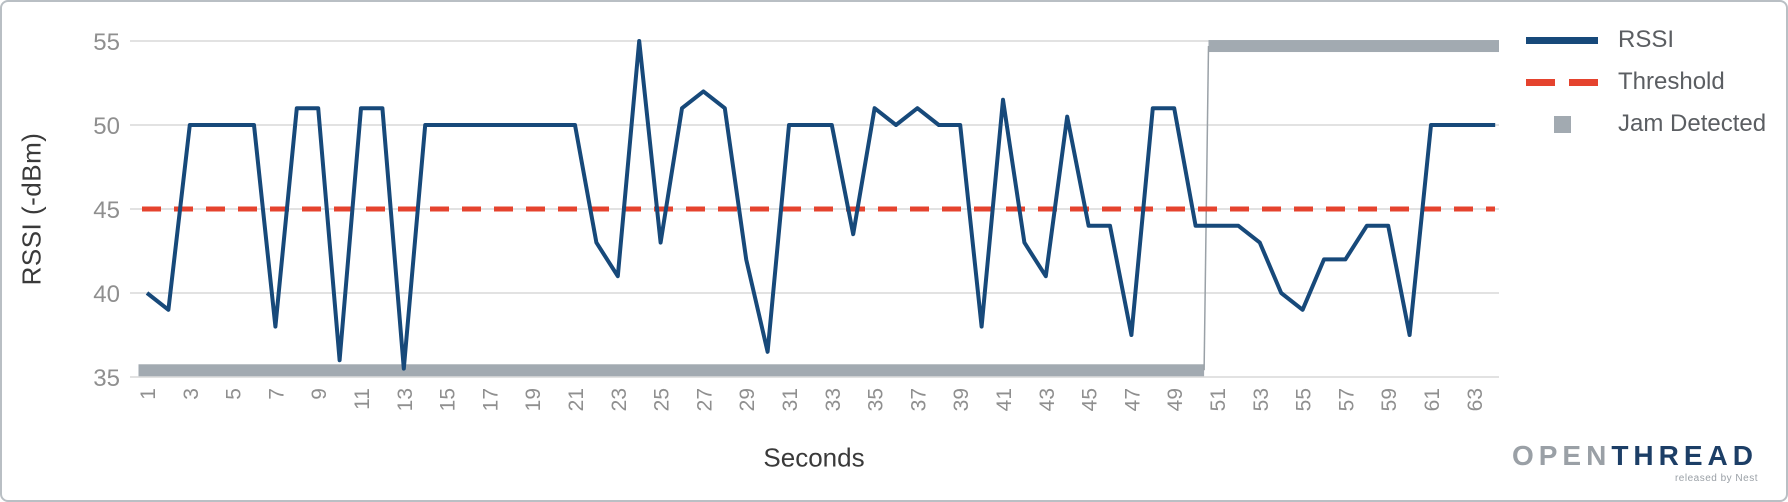  I want to click on threshold-dash-swatch-icon, so click(1562, 82).